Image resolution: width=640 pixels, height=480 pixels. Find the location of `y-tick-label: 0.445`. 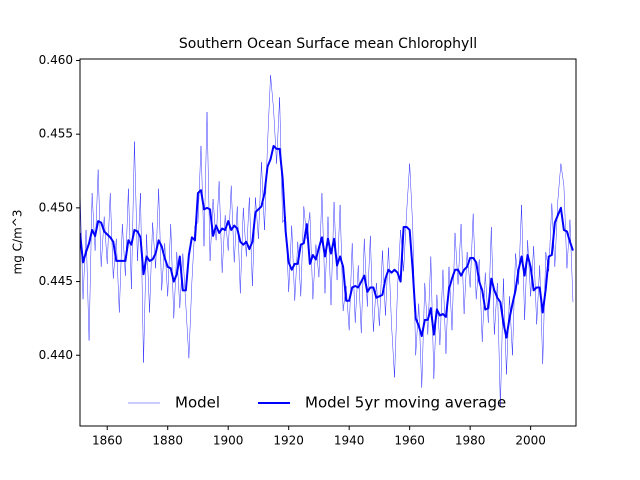

y-tick-label: 0.445 is located at coordinates (56, 281).